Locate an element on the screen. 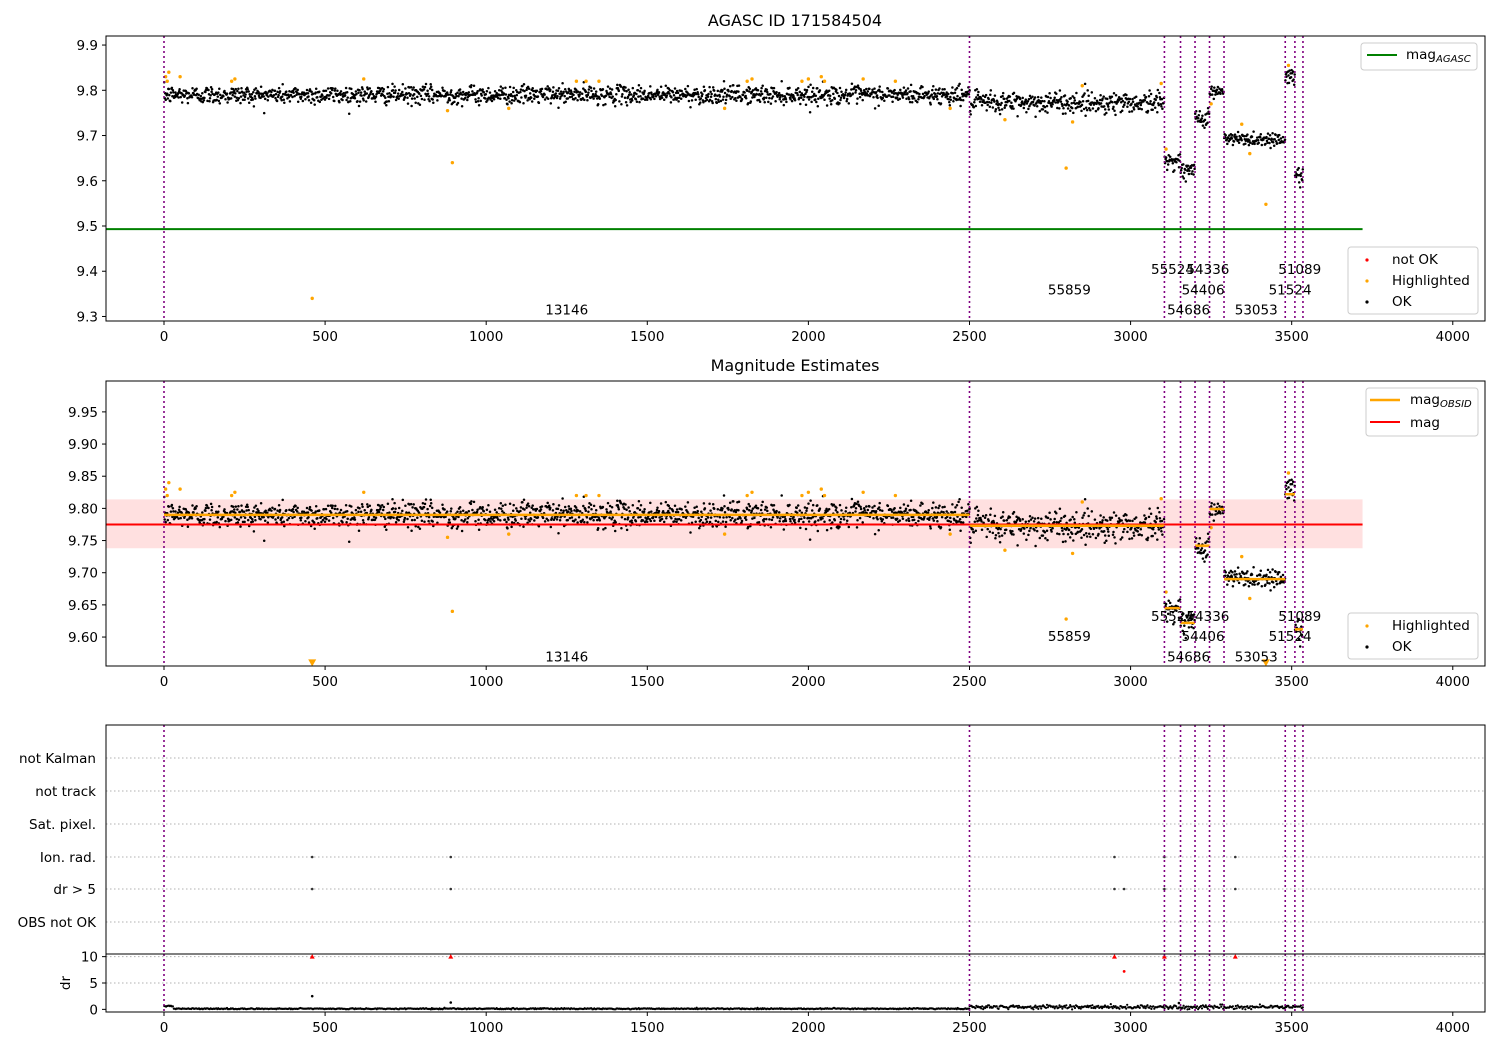 The width and height of the screenshot is (1500, 1050). legend-ok-1: OK is located at coordinates (1402, 302).